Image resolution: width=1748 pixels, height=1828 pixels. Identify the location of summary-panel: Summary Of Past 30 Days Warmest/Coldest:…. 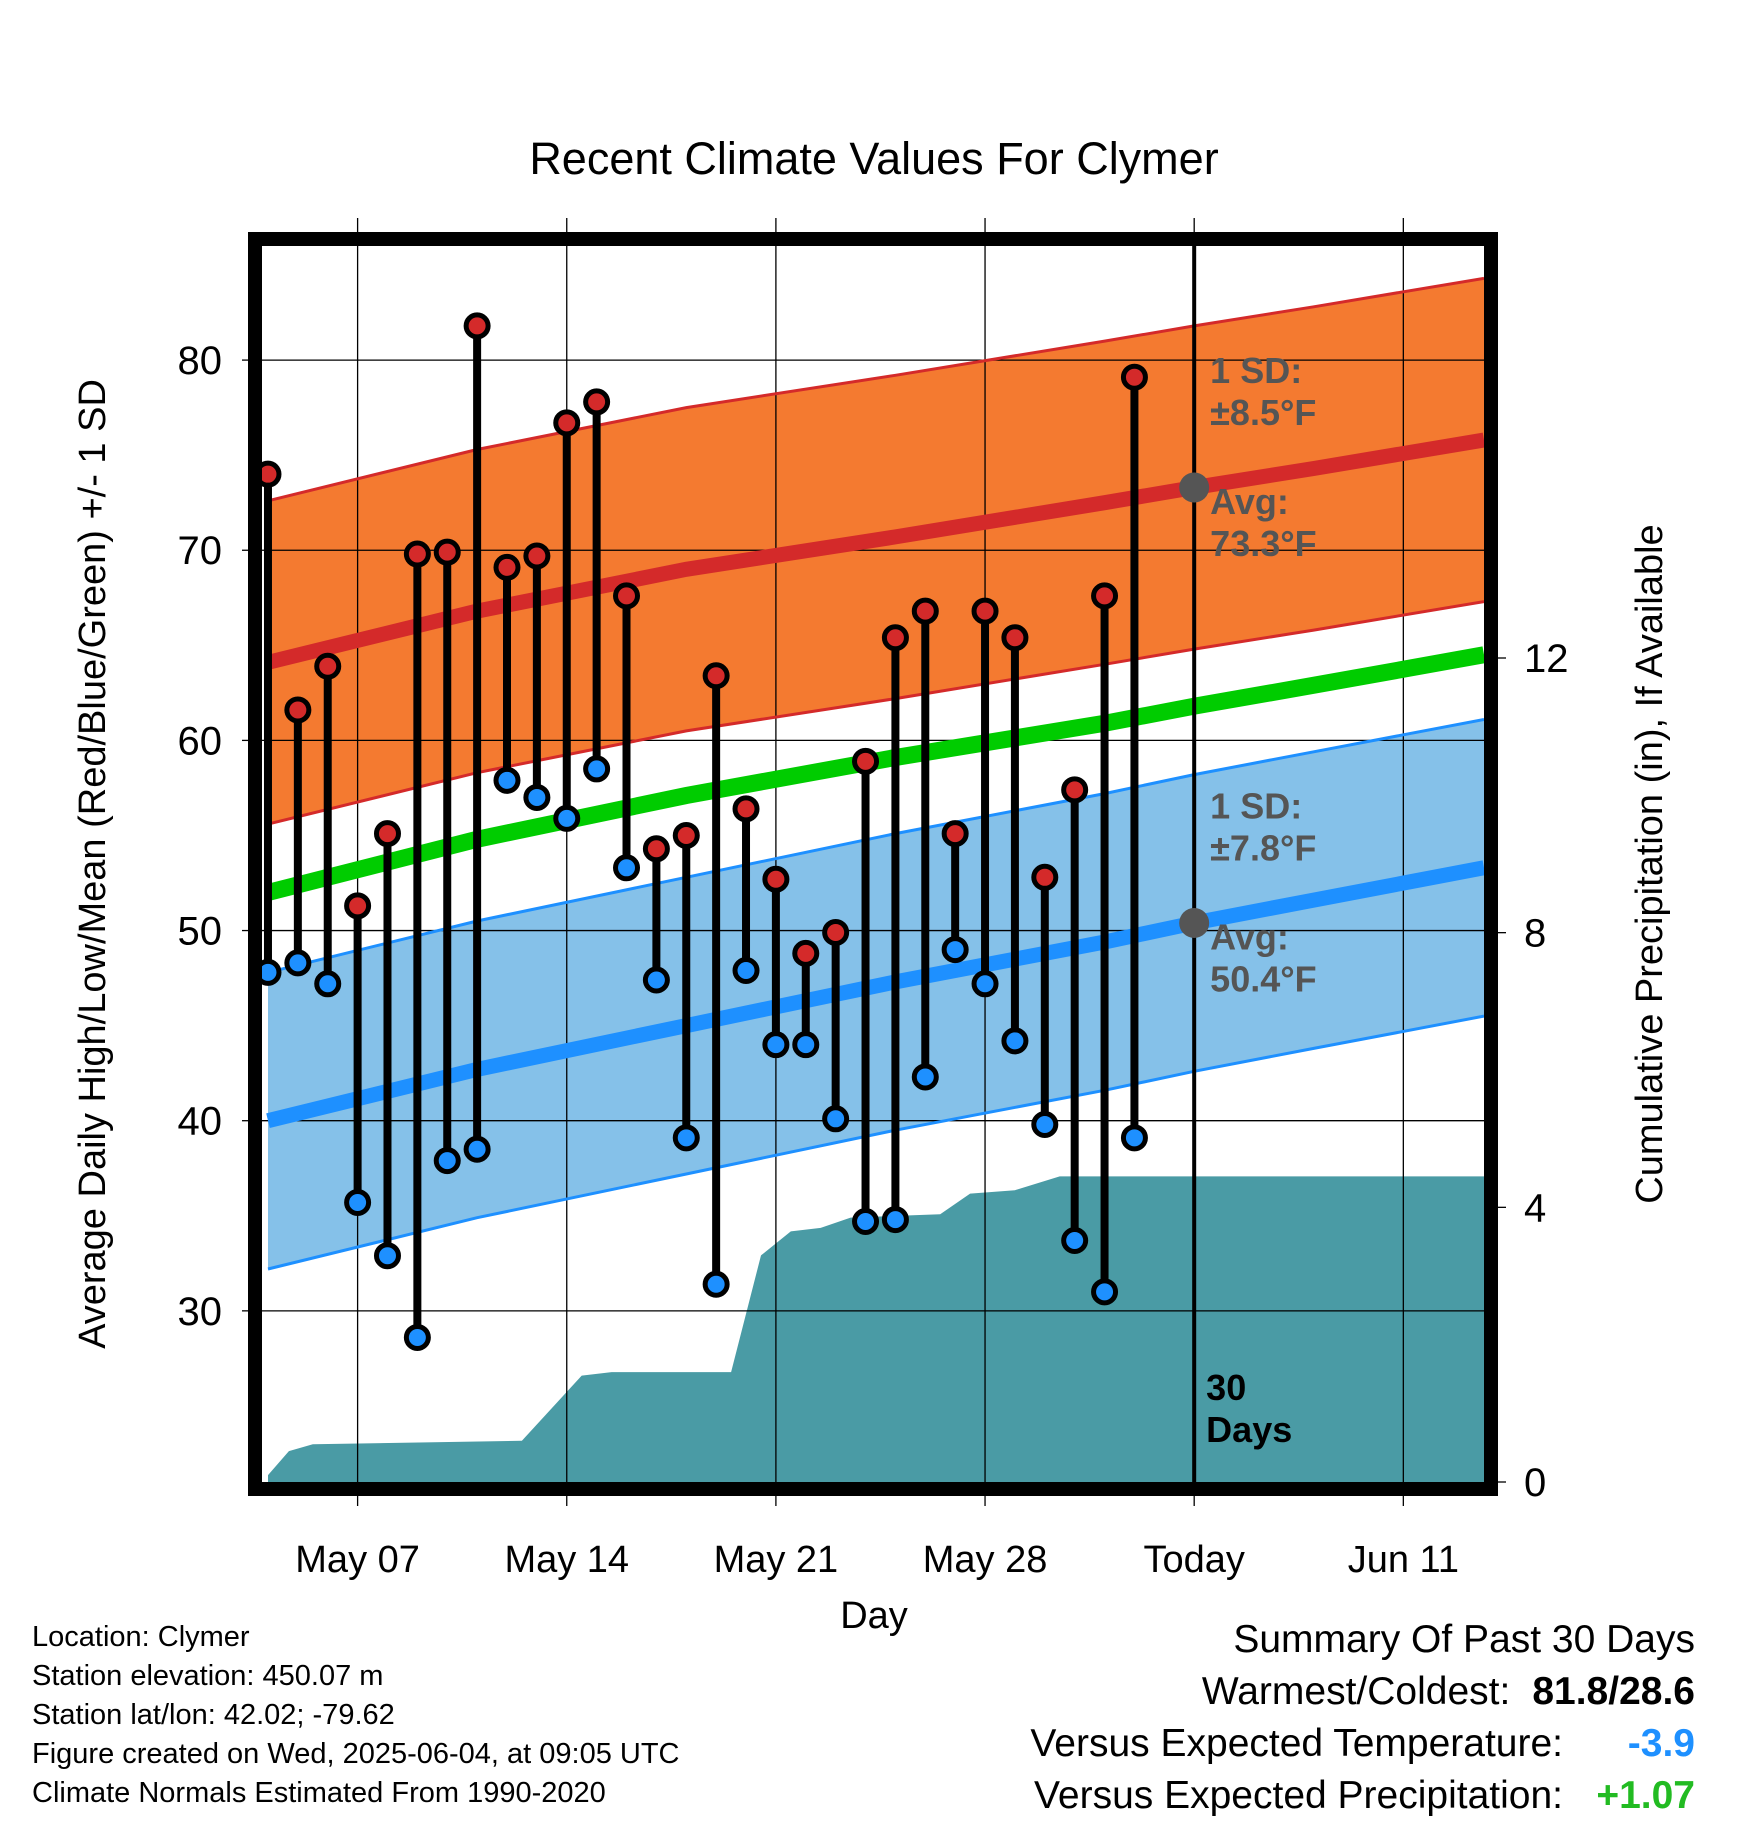
(1362, 1718).